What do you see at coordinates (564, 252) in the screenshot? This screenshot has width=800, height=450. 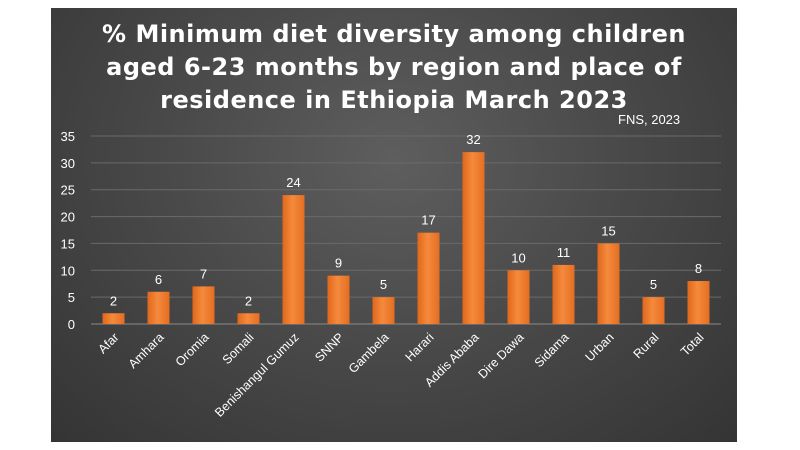 I see `data-label: 11` at bounding box center [564, 252].